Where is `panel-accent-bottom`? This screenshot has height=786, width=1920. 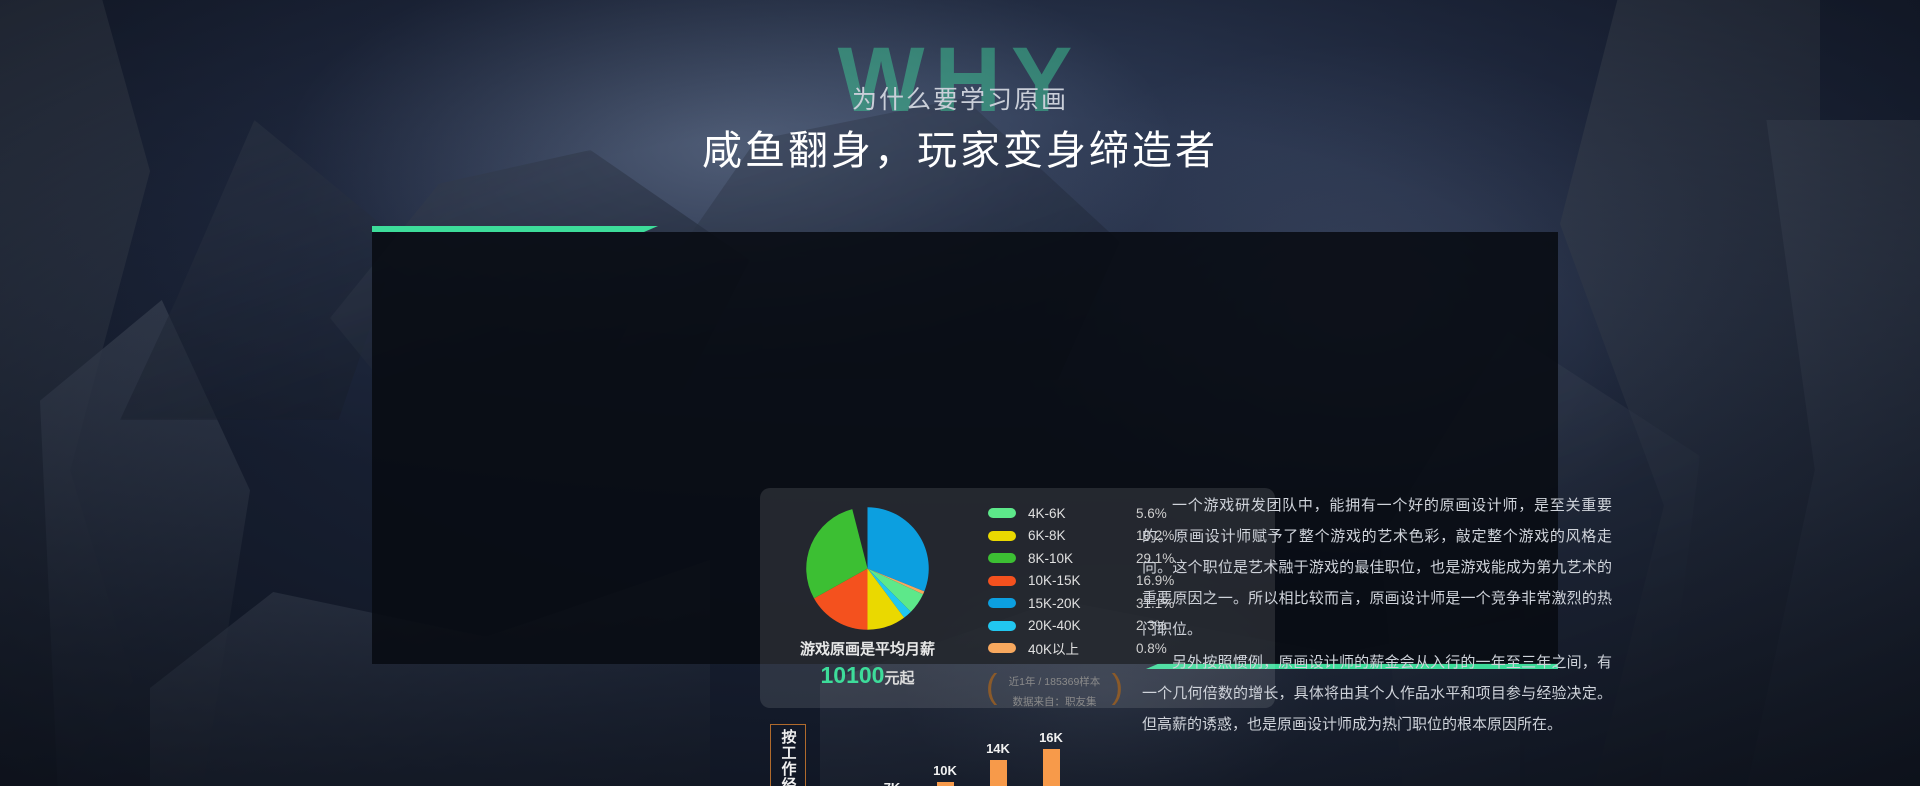
panel-accent-bottom is located at coordinates (1352, 666).